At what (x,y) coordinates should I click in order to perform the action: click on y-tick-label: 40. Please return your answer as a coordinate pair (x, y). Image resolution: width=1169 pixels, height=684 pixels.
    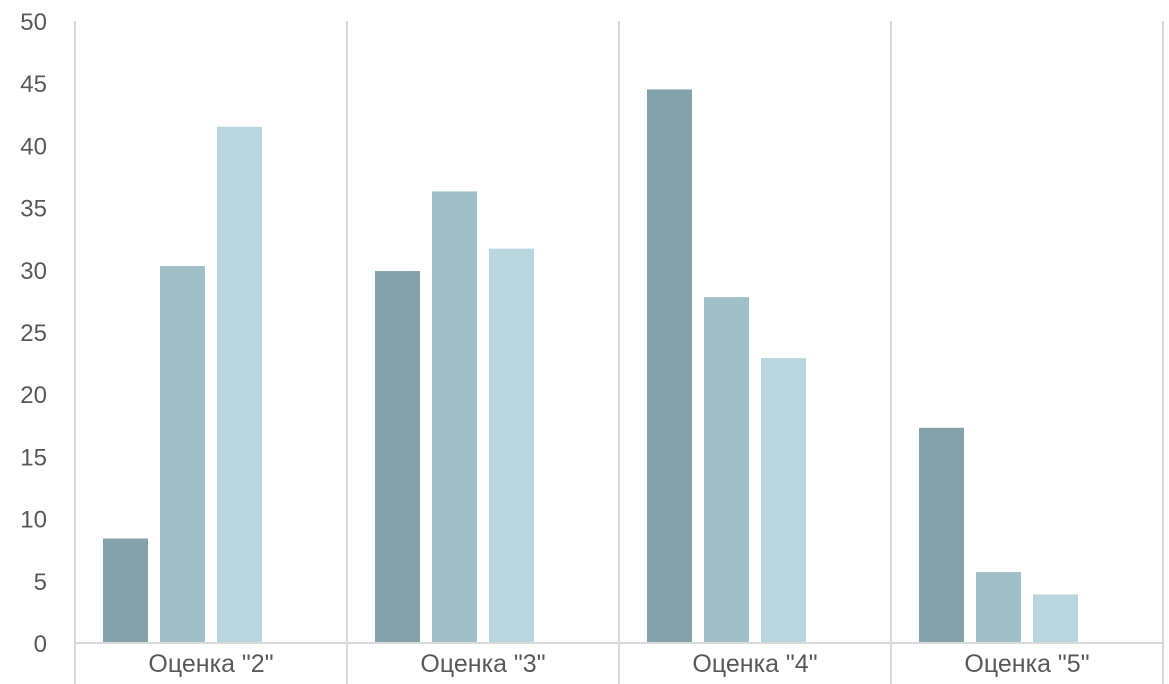
    Looking at the image, I should click on (33, 146).